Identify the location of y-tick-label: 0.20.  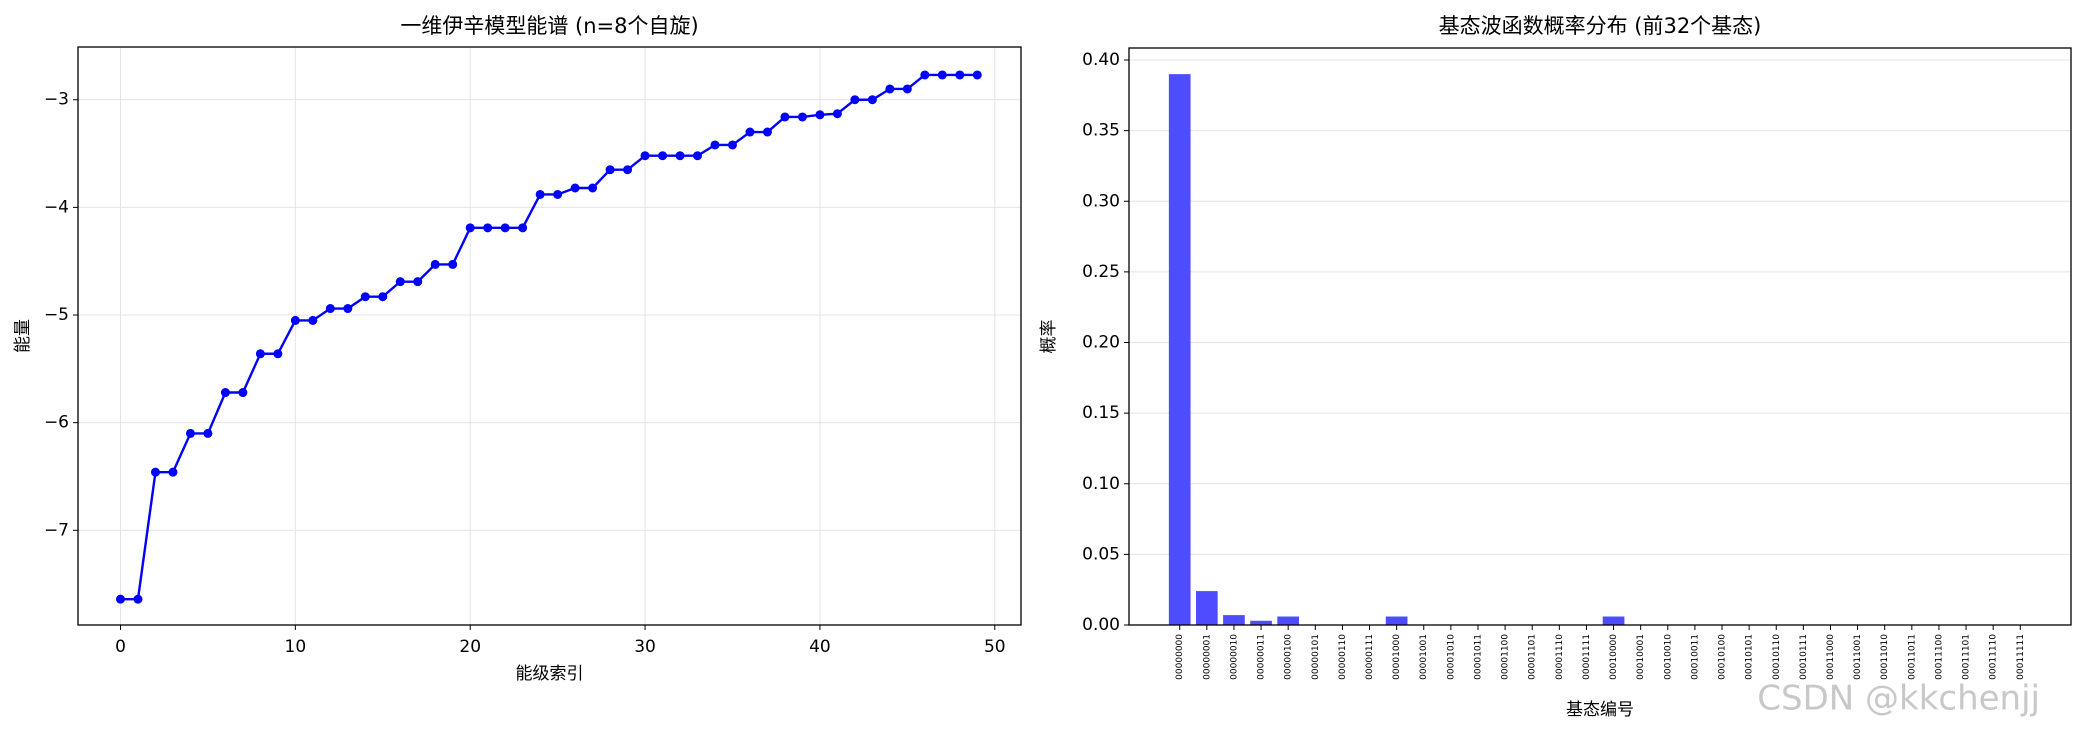
(1101, 343).